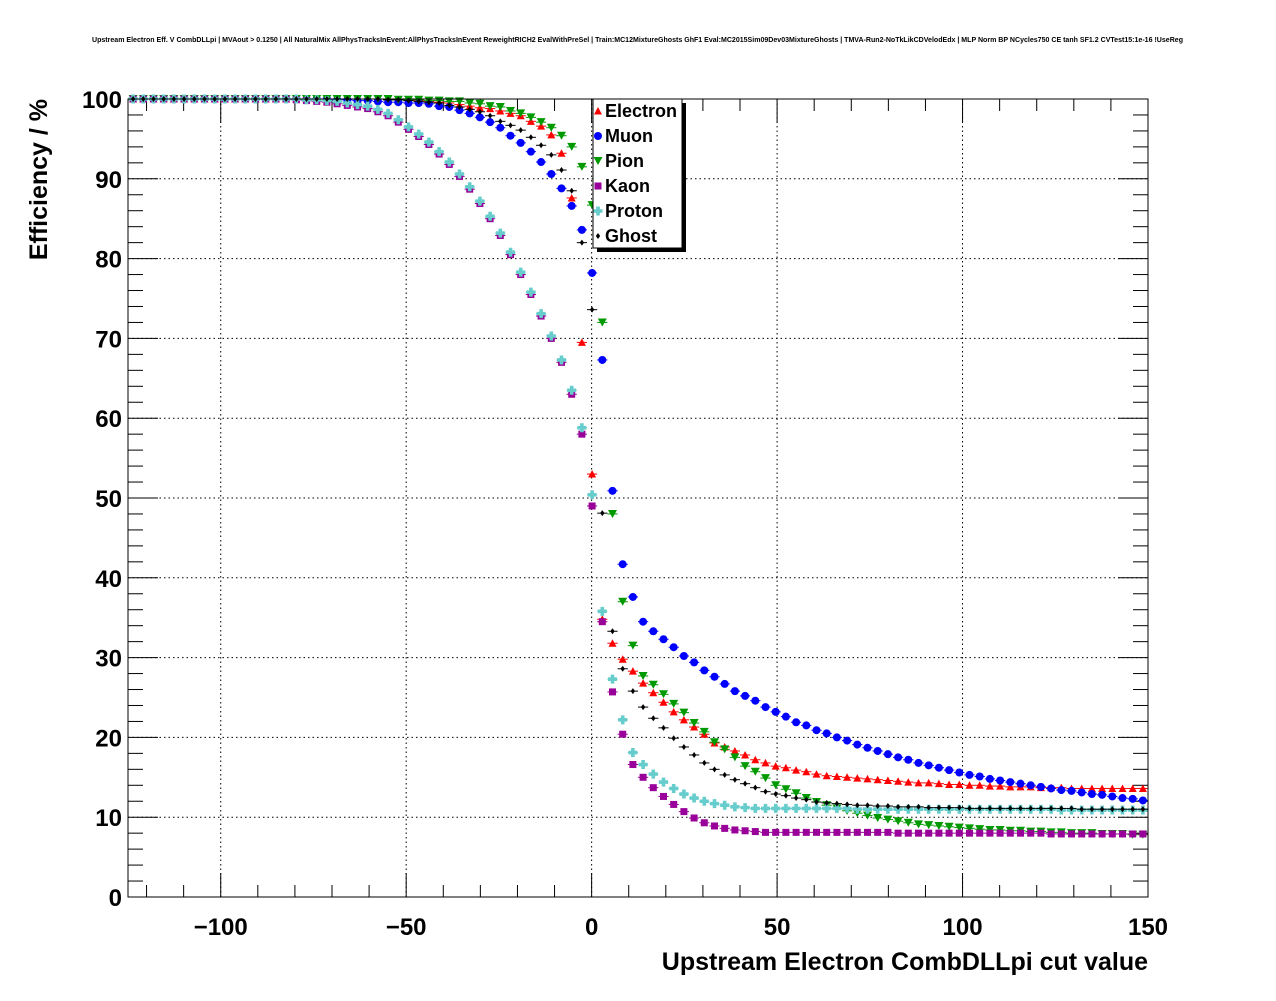 This screenshot has width=1276, height=1001. Describe the element at coordinates (108, 659) in the screenshot. I see `y-tick-label: 30` at that location.